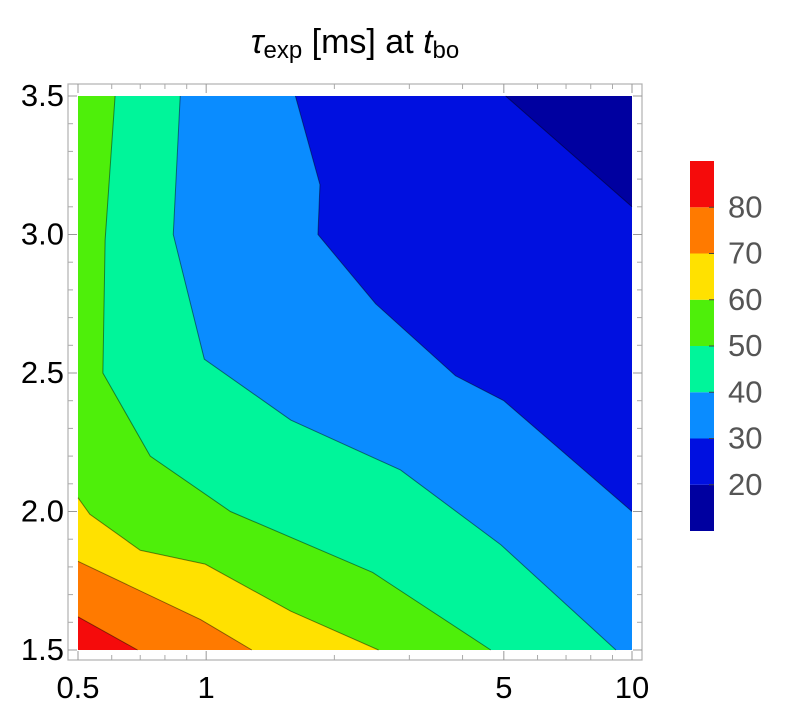 The width and height of the screenshot is (789, 718). Describe the element at coordinates (745, 253) in the screenshot. I see `colorbar-tick-label: 70` at that location.